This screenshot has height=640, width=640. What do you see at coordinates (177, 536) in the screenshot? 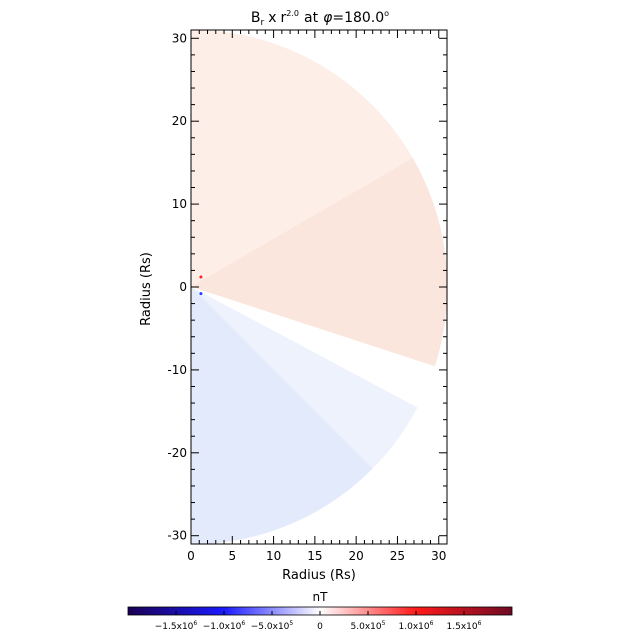
I see `y-tick-label: -30` at bounding box center [177, 536].